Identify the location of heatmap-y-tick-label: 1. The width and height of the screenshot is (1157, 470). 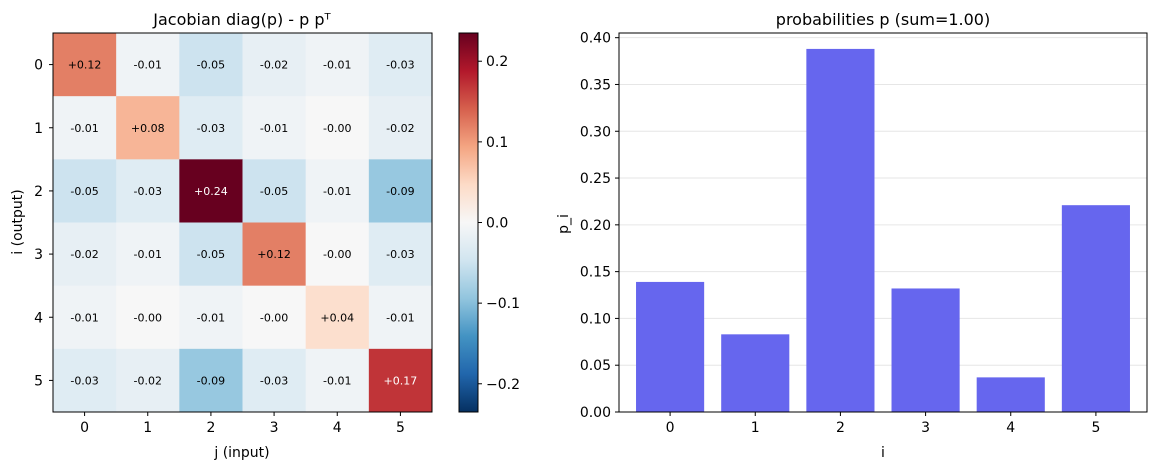
(38, 129).